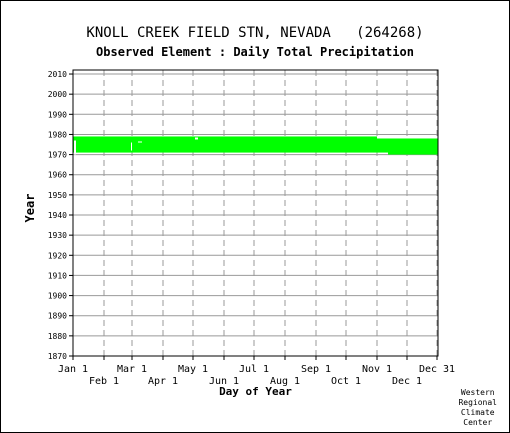 Image resolution: width=510 pixels, height=433 pixels. Describe the element at coordinates (193, 369) in the screenshot. I see `x-tick-label: May 1` at that location.